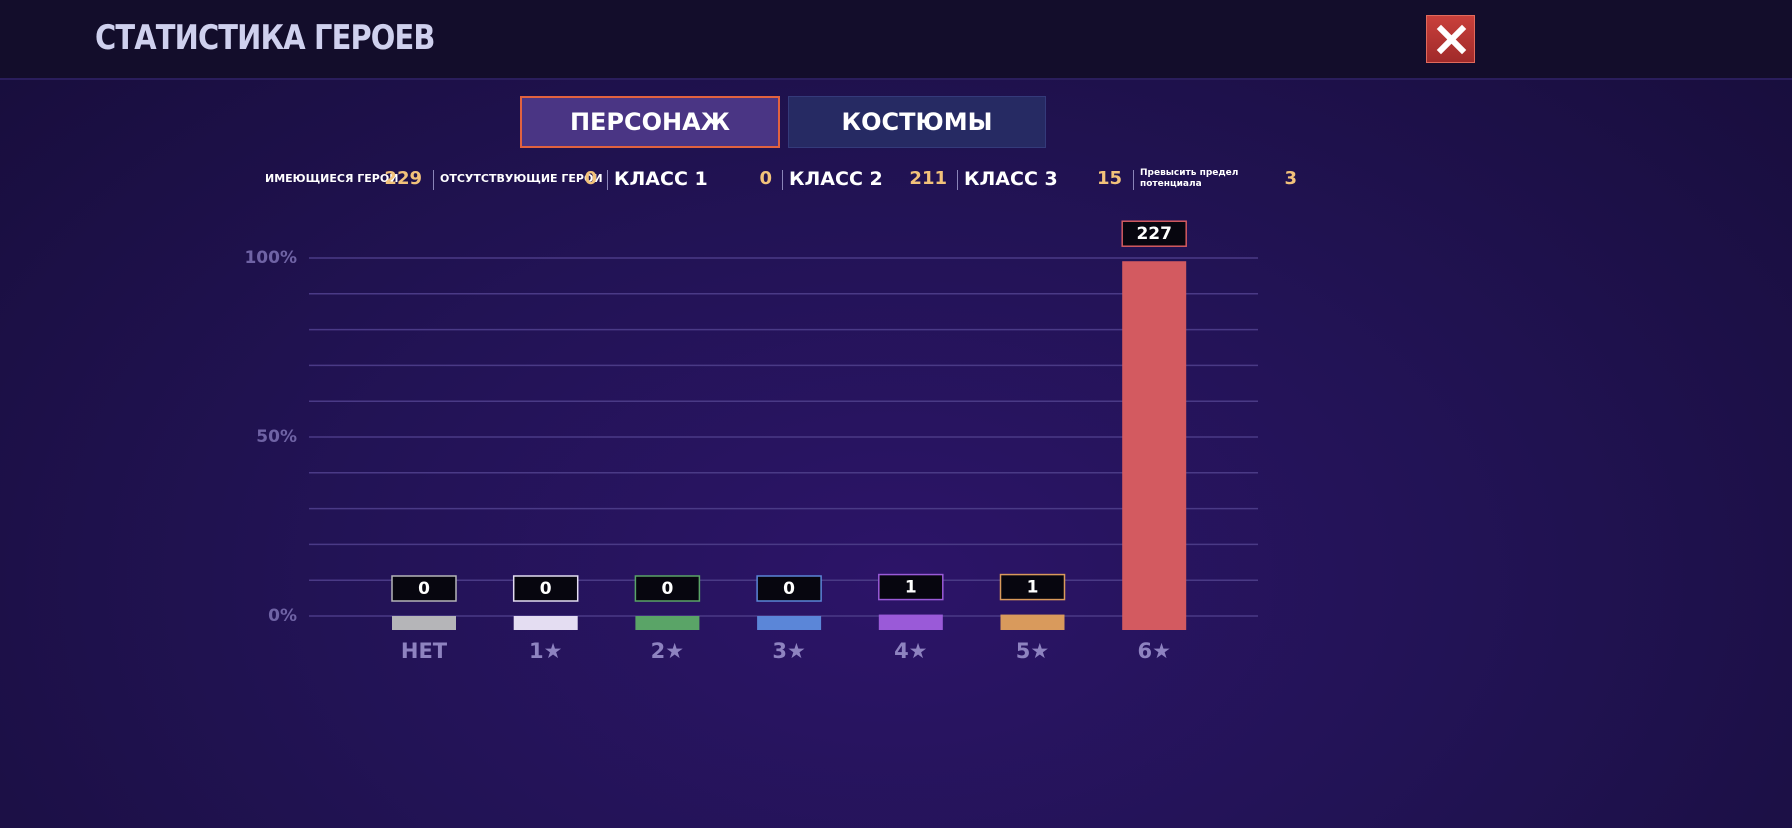 The width and height of the screenshot is (1792, 828). I want to click on close-button, so click(1450, 39).